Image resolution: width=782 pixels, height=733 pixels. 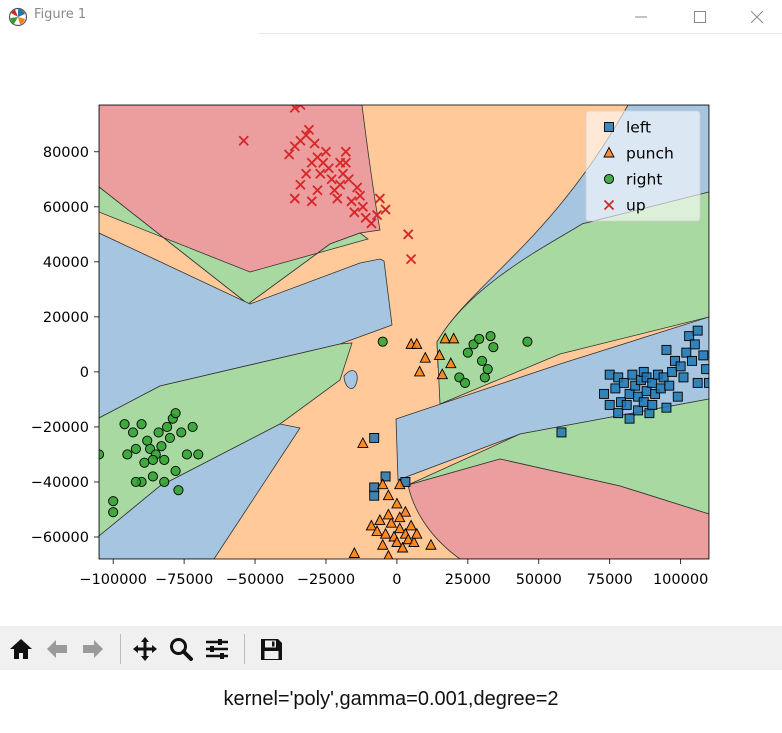 I want to click on save-button, so click(x=271, y=649).